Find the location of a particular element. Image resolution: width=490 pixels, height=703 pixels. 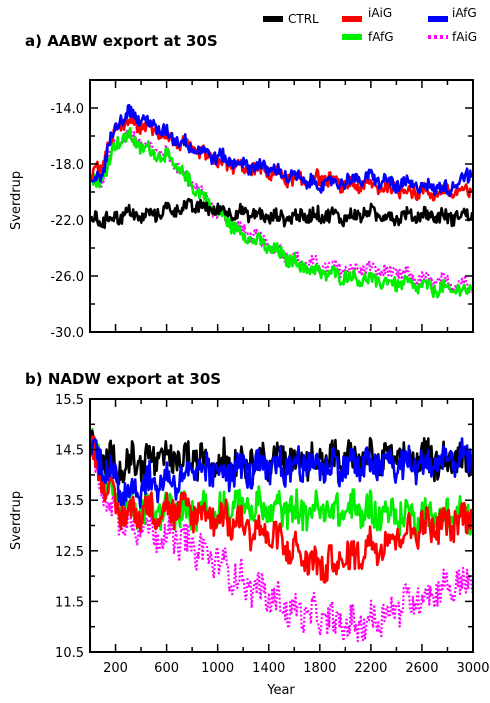

panel-b-xtick-label: 1000 is located at coordinates (217, 668).